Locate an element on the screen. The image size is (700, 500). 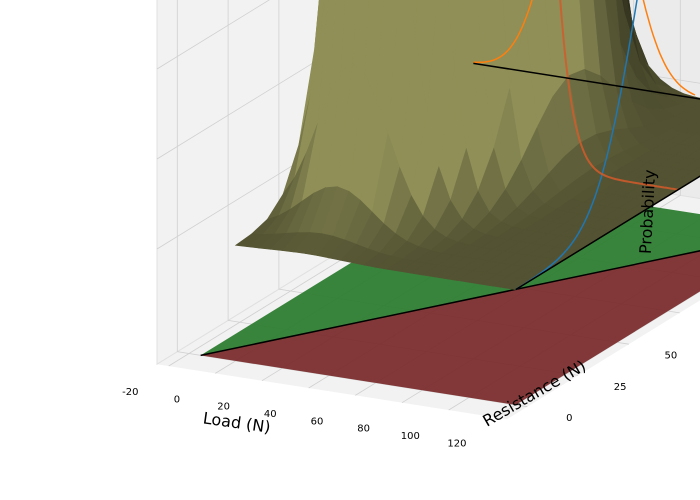
load-pdf-curve is located at coordinates (584, 48).